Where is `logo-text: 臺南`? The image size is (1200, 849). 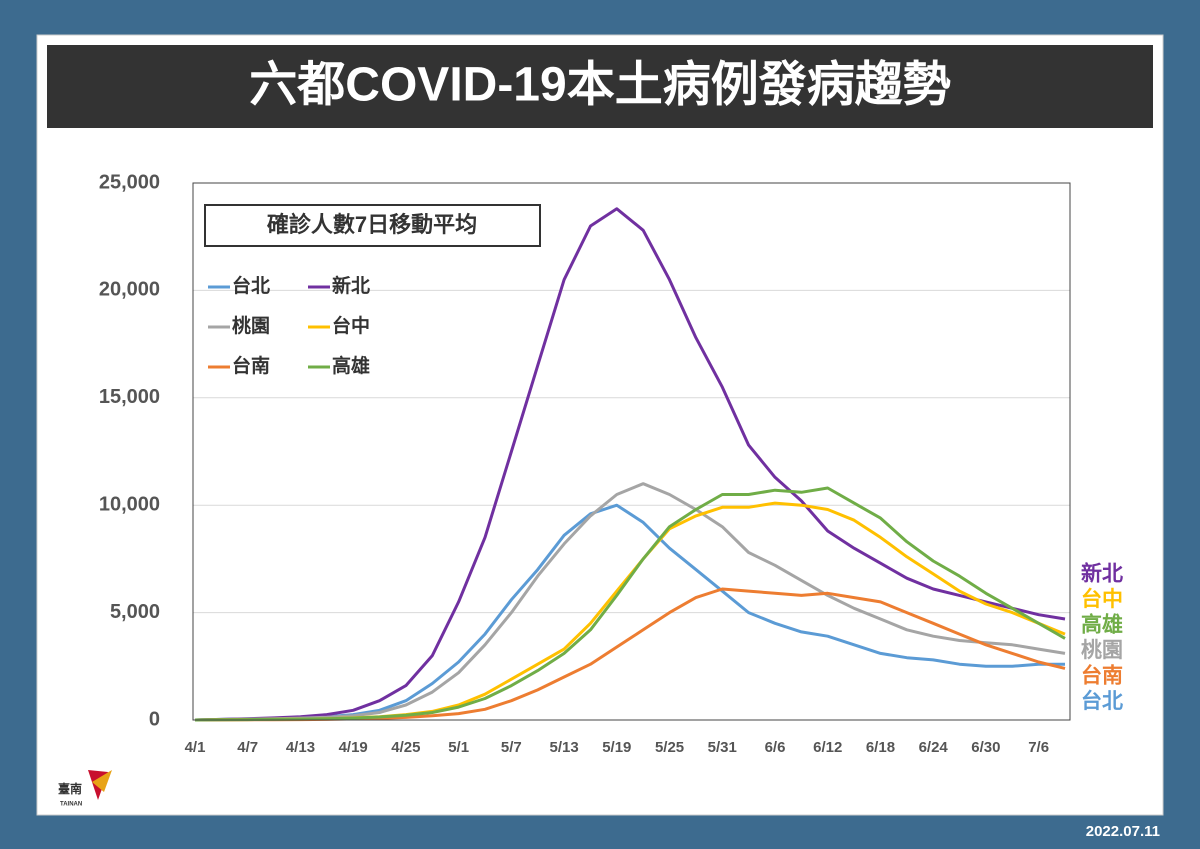
logo-text: 臺南 is located at coordinates (70, 788).